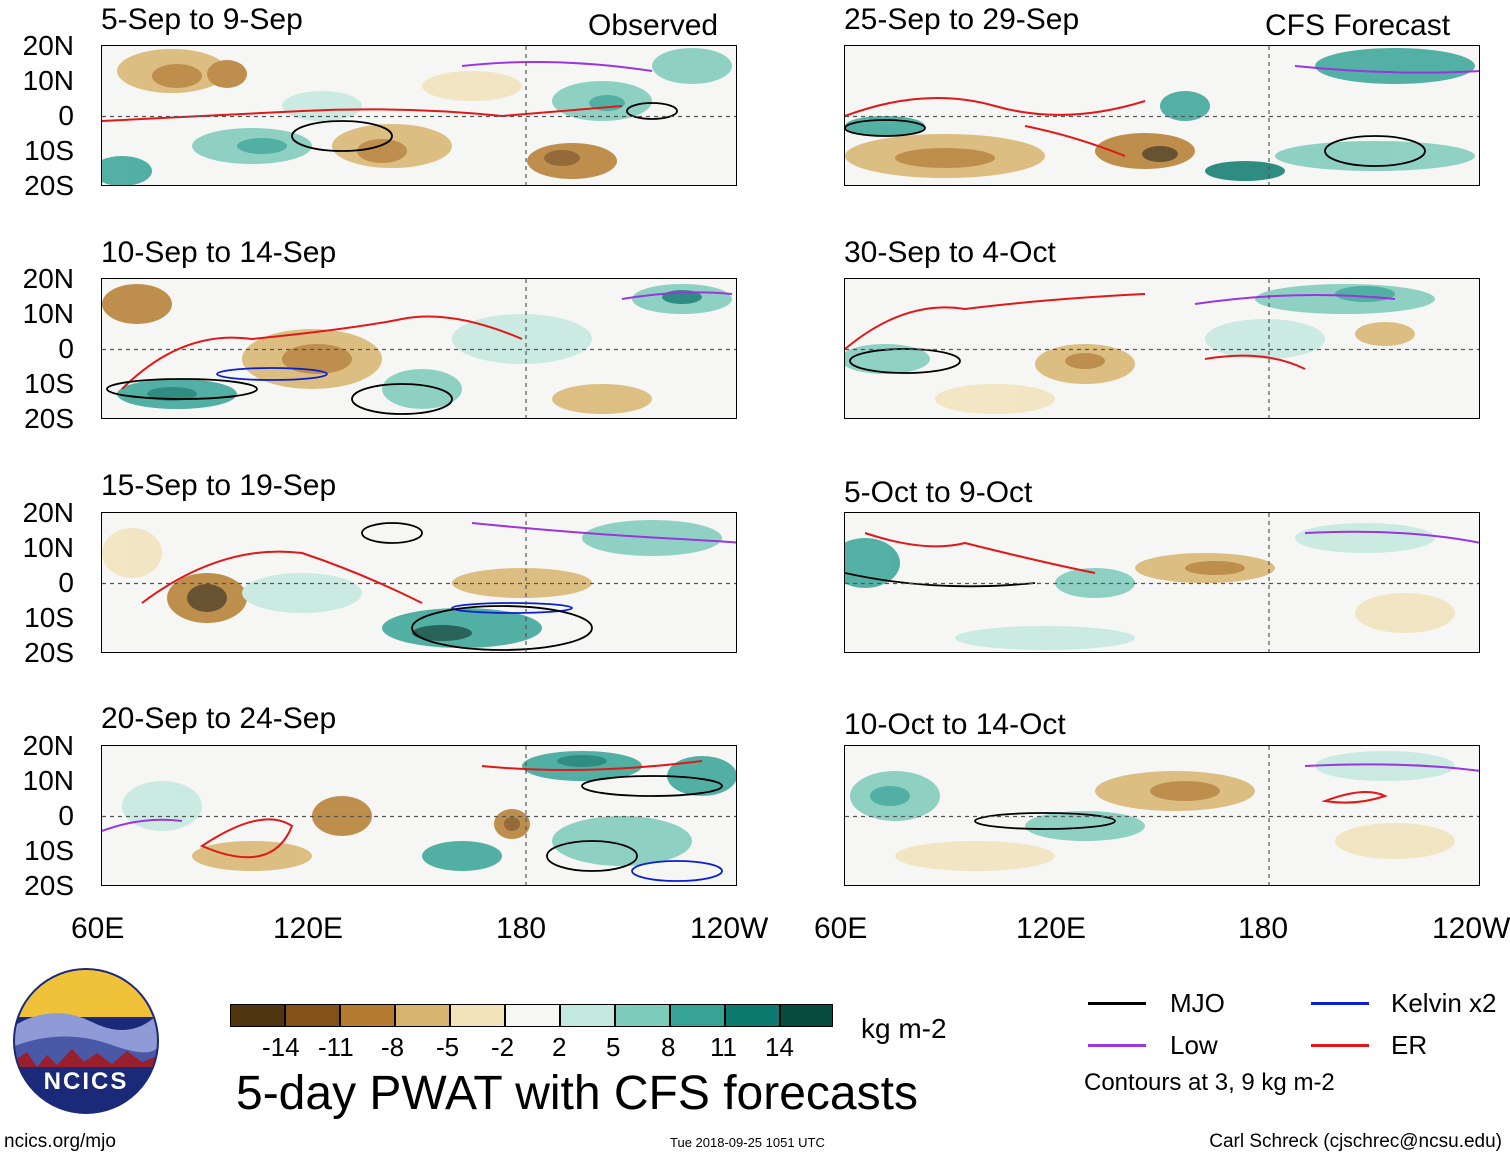 The image size is (1510, 1159). I want to click on panel-title-1: 5-Sep to 9-Sep, so click(202, 19).